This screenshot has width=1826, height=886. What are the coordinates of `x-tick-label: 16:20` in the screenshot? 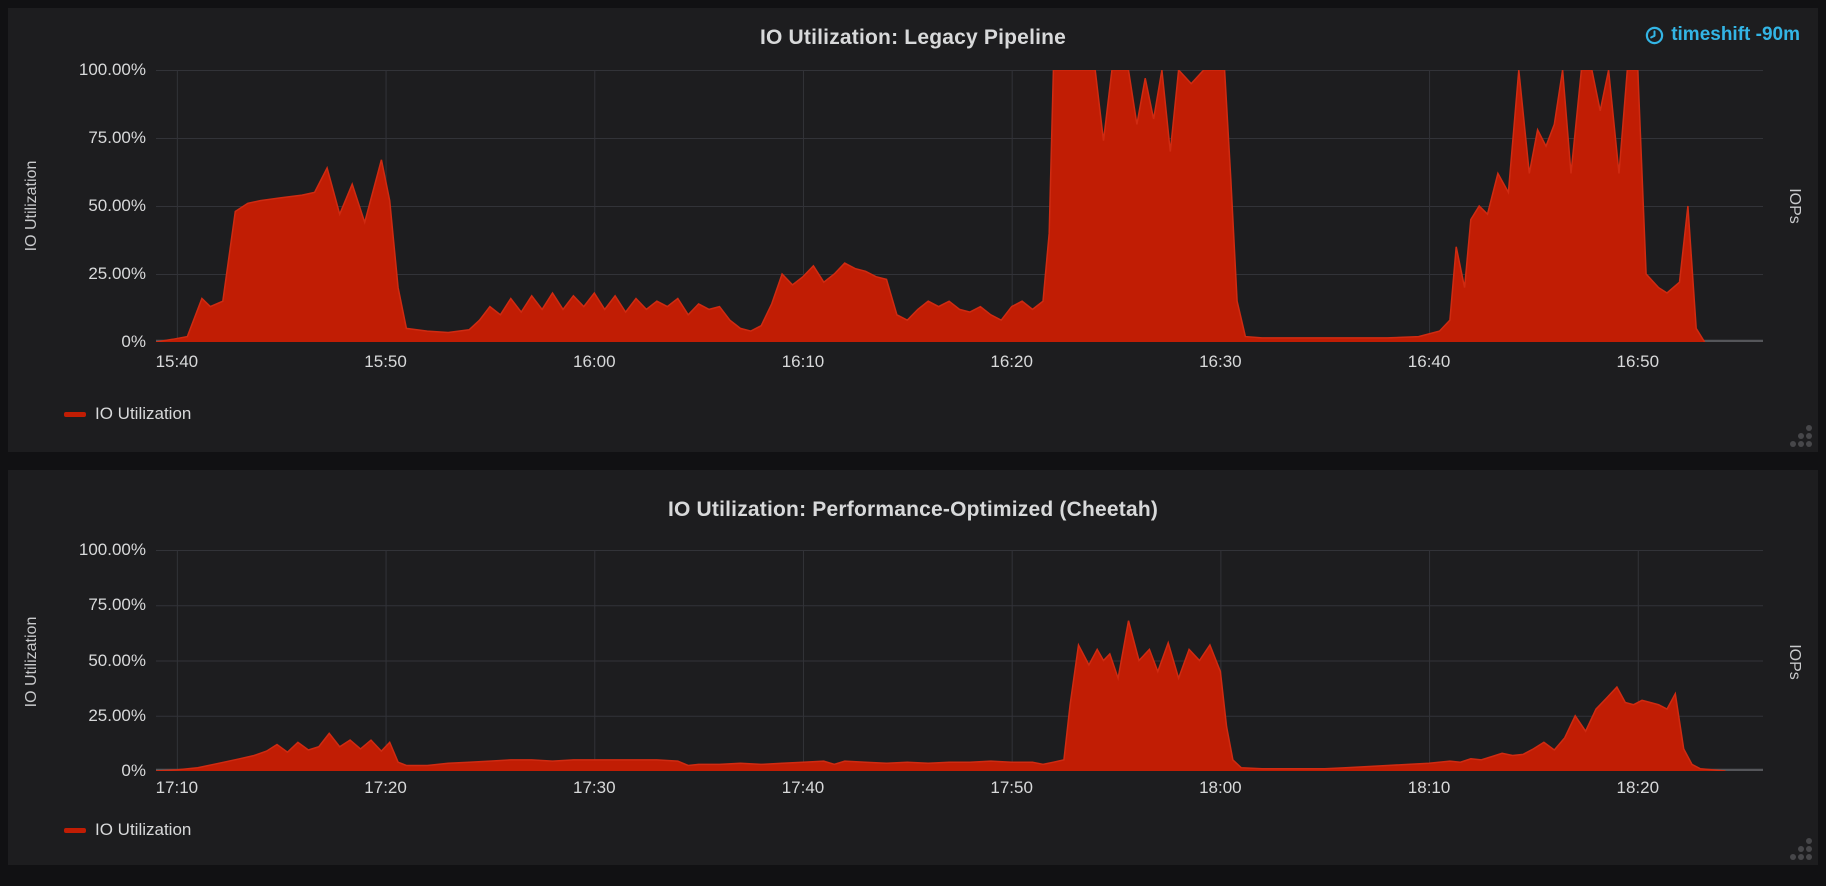 It's located at (1011, 361).